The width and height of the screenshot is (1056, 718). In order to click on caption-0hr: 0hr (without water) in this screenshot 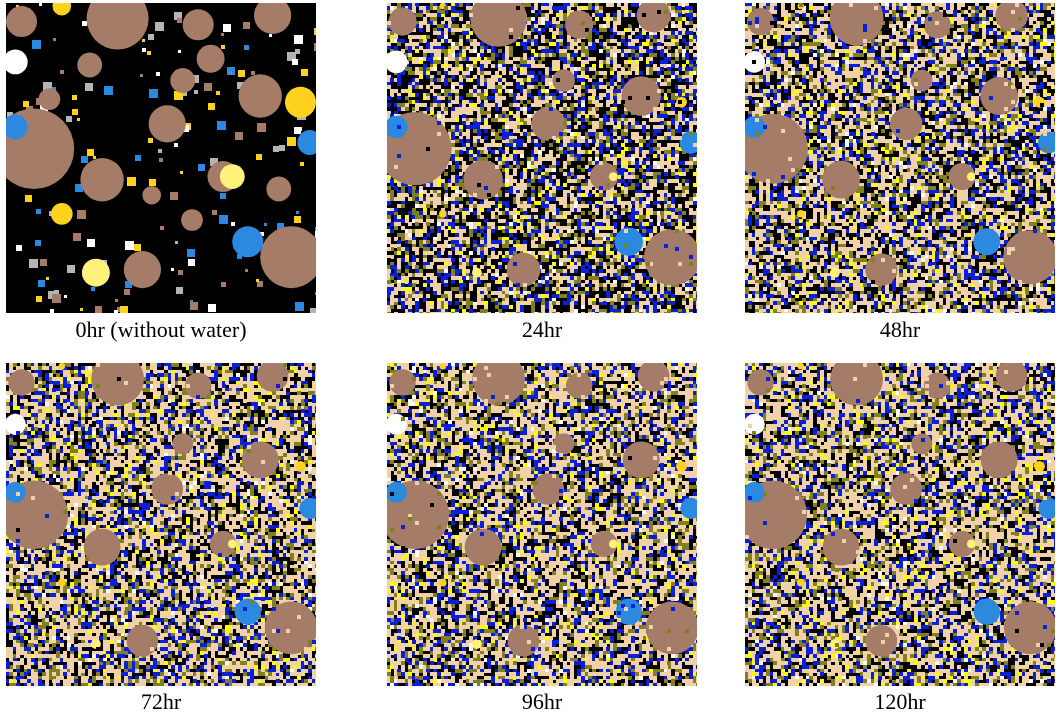, I will do `click(161, 329)`.